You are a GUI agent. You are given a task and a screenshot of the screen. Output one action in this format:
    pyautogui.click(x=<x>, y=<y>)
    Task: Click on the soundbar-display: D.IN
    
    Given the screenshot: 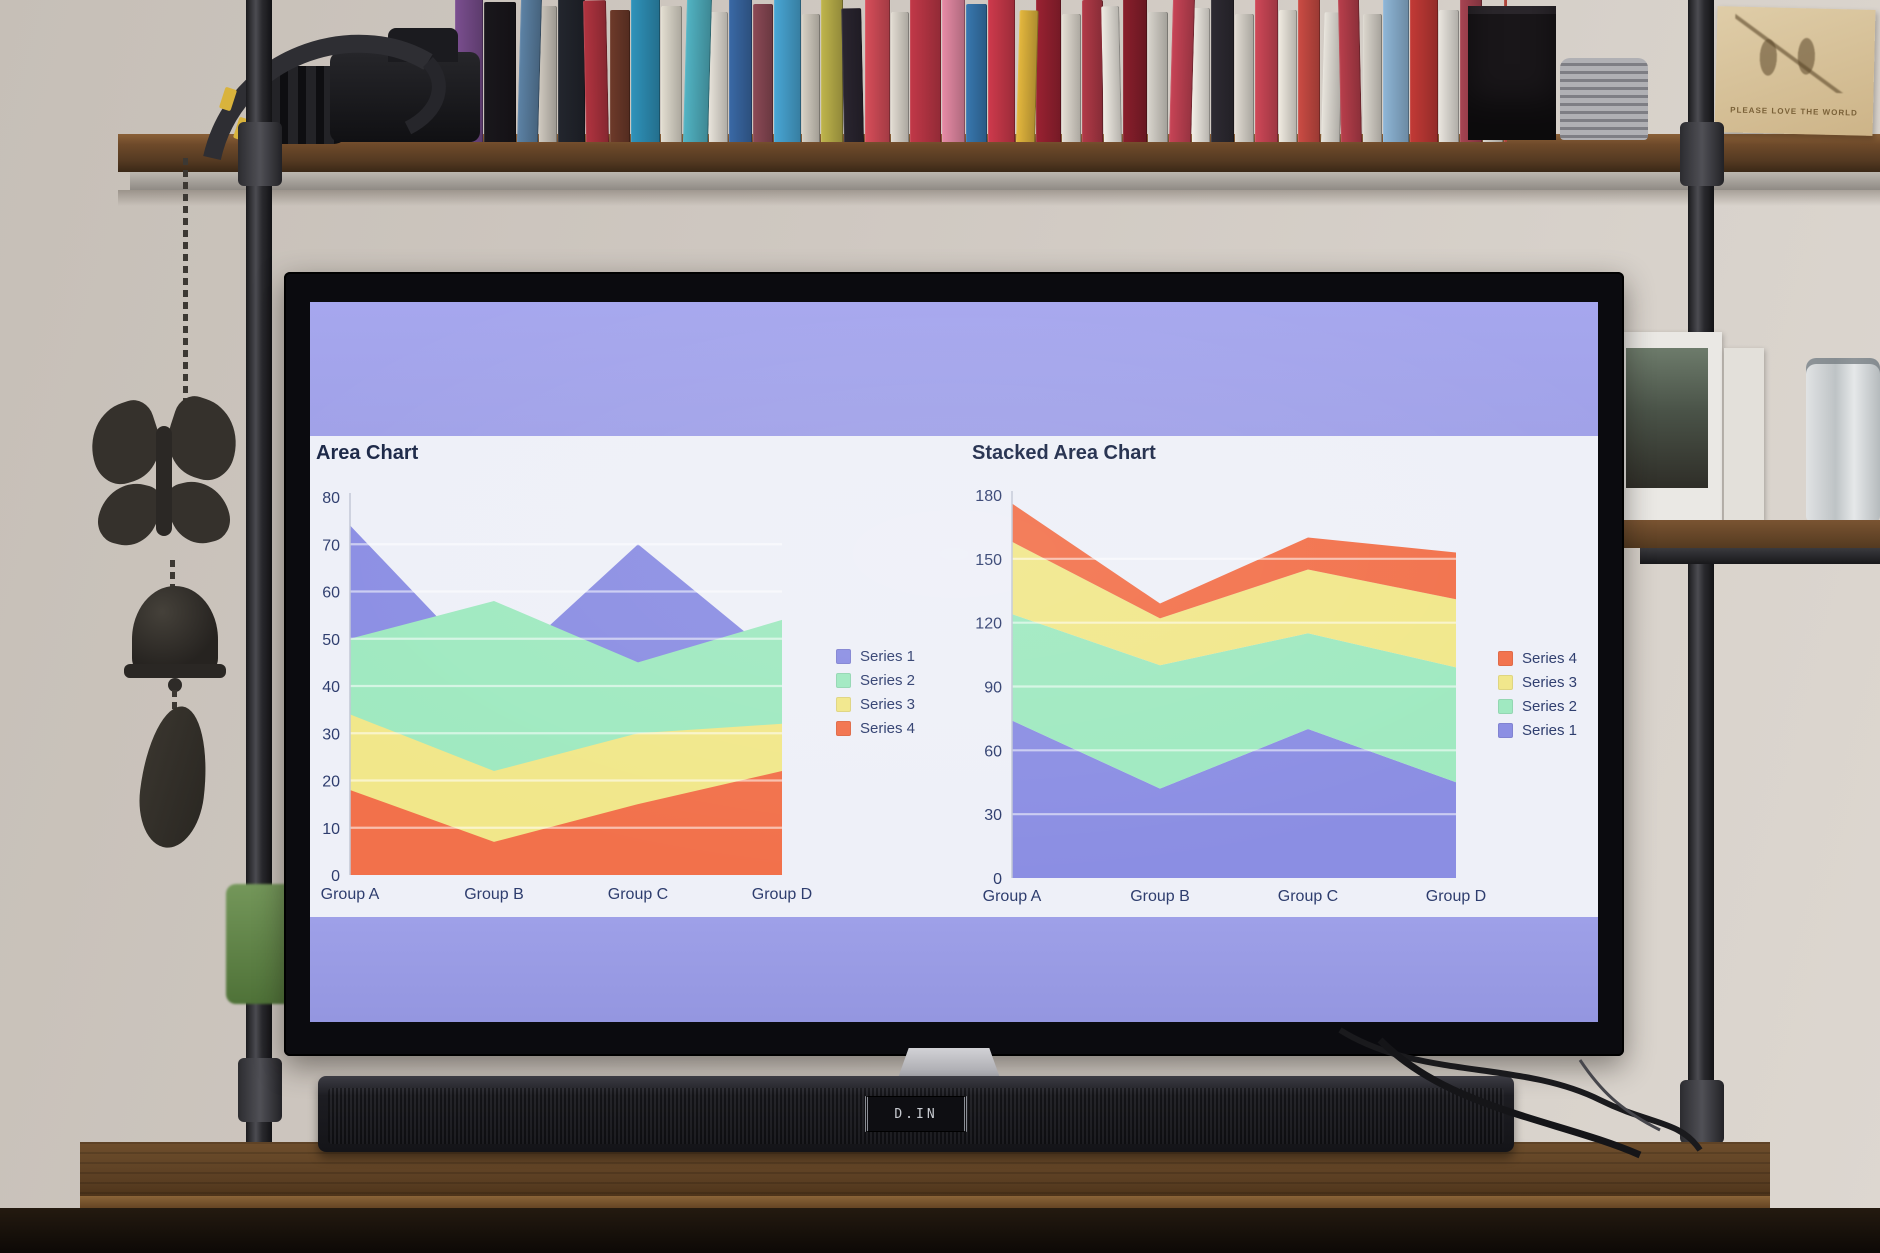 What is the action you would take?
    pyautogui.click(x=916, y=1114)
    